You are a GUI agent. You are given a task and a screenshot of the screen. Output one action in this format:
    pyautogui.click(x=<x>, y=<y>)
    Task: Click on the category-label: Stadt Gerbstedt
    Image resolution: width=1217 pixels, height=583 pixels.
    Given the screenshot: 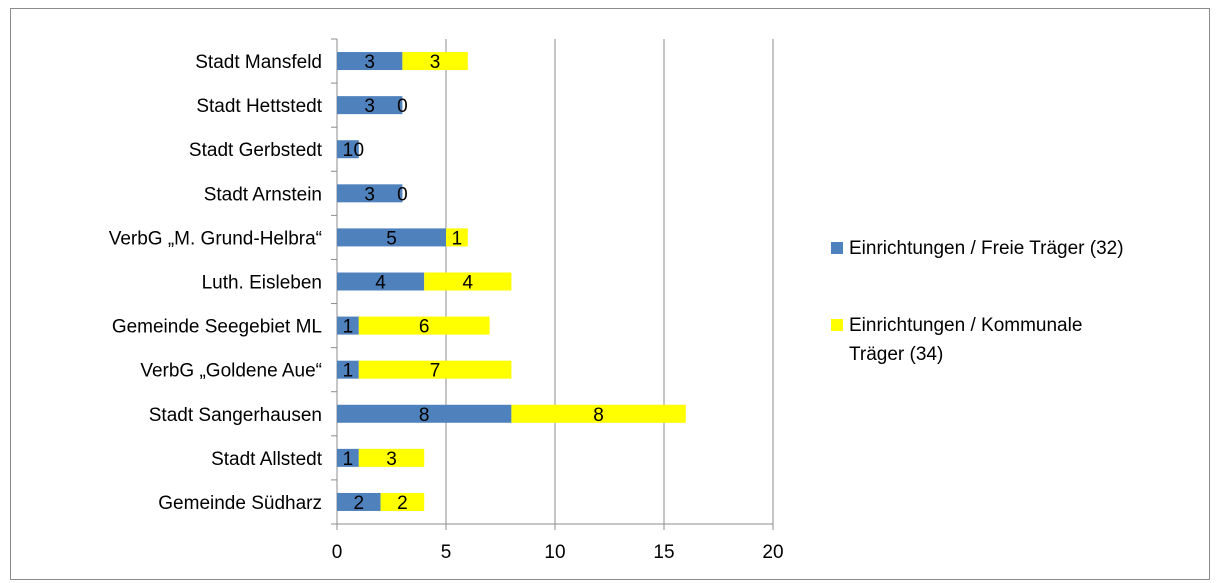 What is the action you would take?
    pyautogui.click(x=256, y=150)
    